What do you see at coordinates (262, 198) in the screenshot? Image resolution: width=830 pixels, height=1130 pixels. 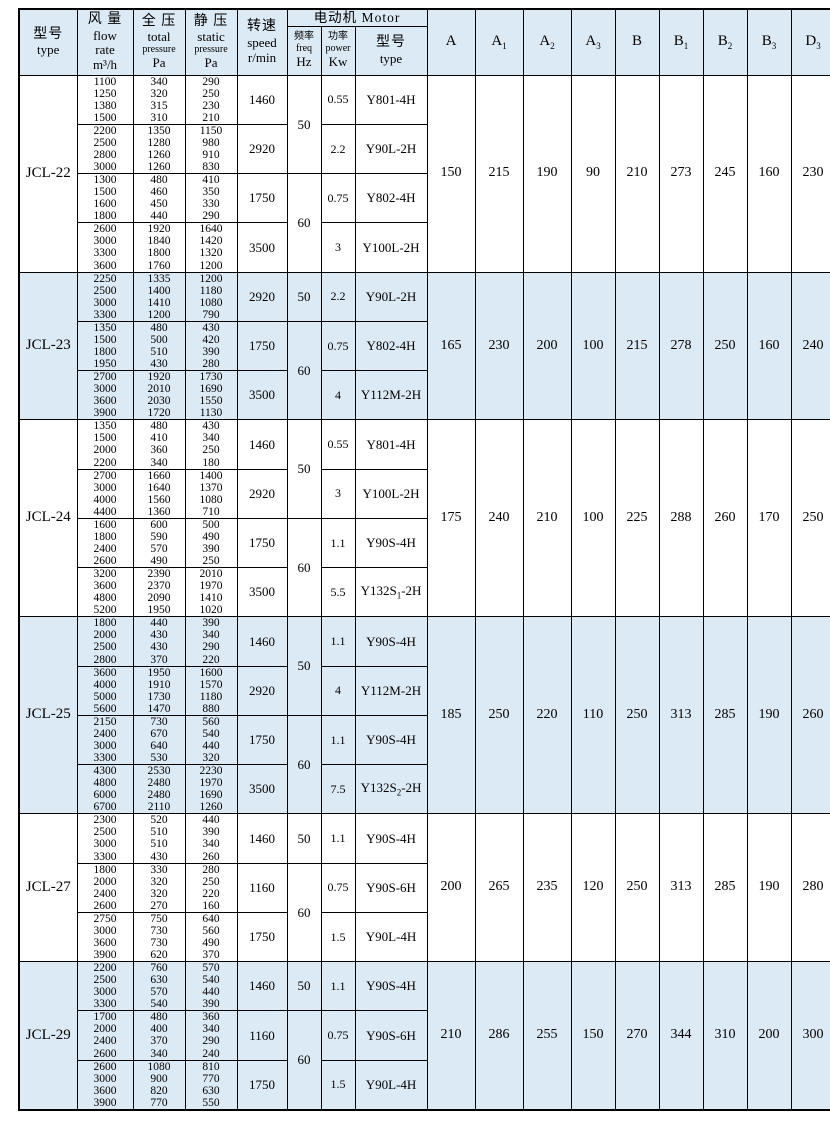 I see `speed-cell: 1750` at bounding box center [262, 198].